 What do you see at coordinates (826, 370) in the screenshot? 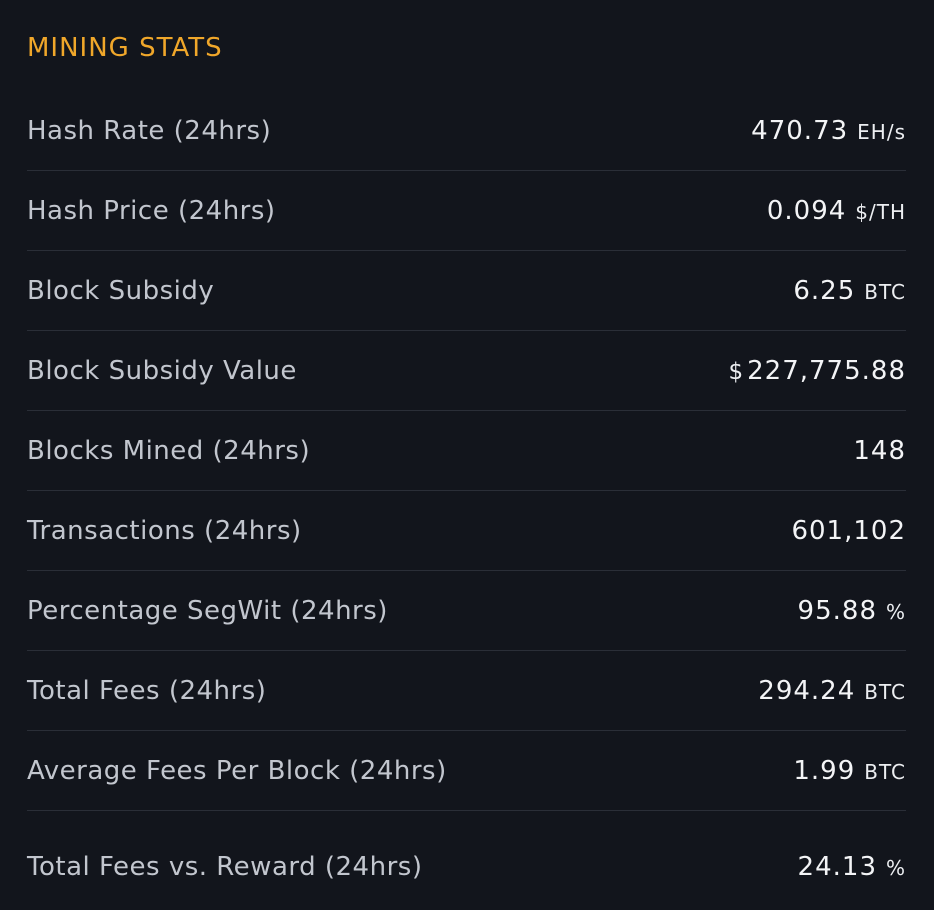
I see `stat-value: 227,775.88` at bounding box center [826, 370].